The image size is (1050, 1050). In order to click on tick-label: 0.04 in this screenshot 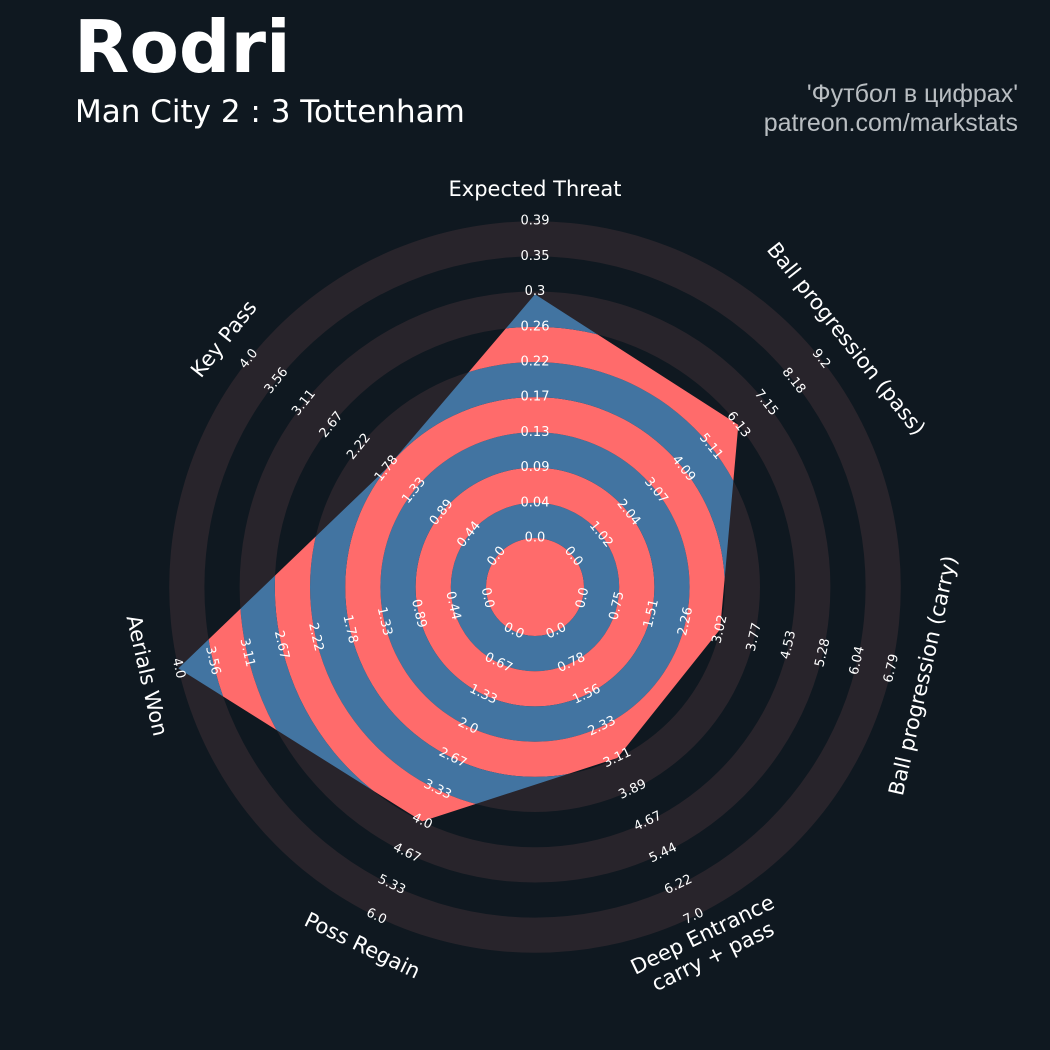, I will do `click(535, 502)`.